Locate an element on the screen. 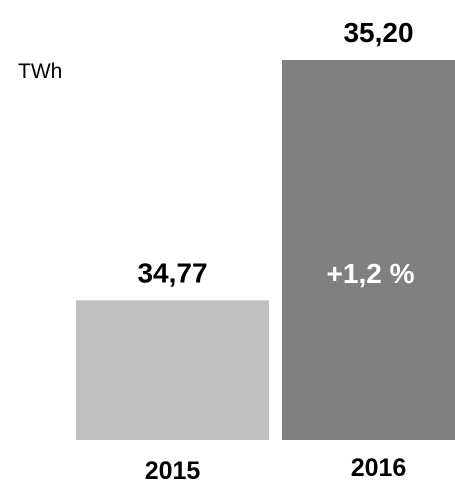 This screenshot has height=489, width=455. change-label: +1,2 % is located at coordinates (371, 273).